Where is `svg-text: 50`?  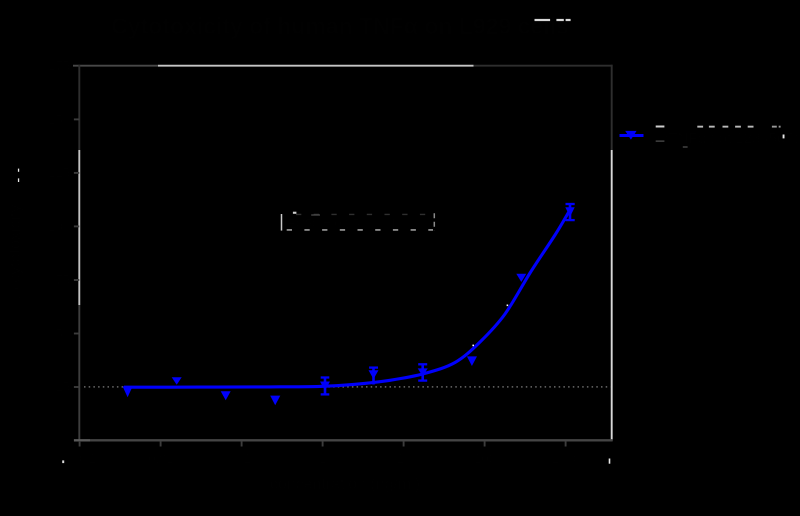 svg-text: 50 is located at coordinates (63, 333).